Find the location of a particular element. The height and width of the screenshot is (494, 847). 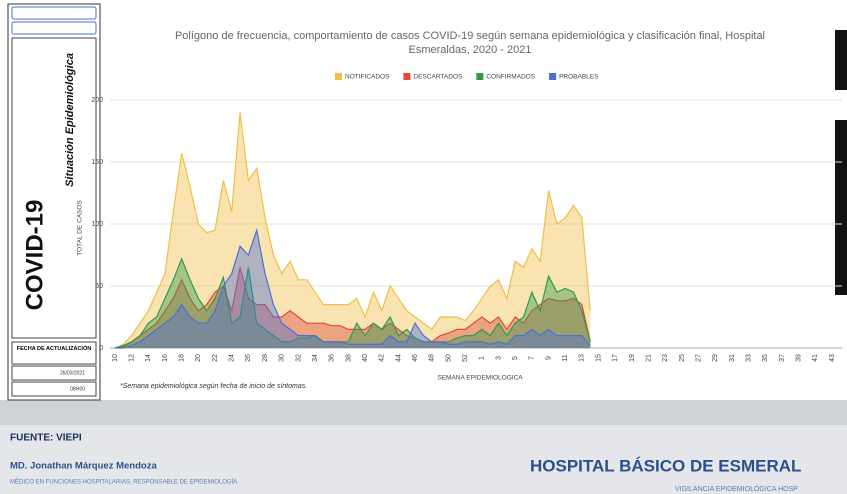

x-tick-label: 16 is located at coordinates (165, 358).